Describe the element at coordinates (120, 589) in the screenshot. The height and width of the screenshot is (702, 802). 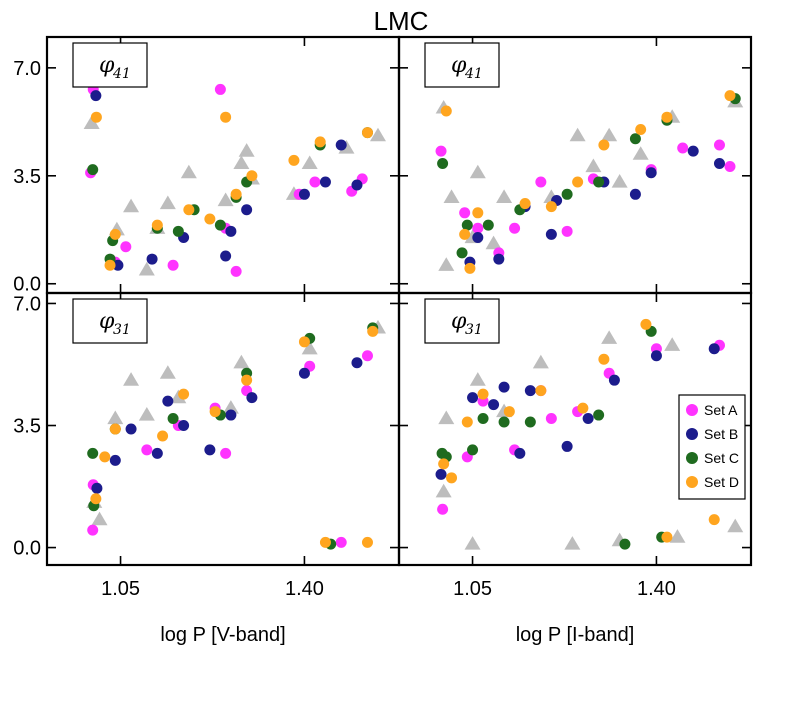
I see `x-tick-label: 1.05` at that location.